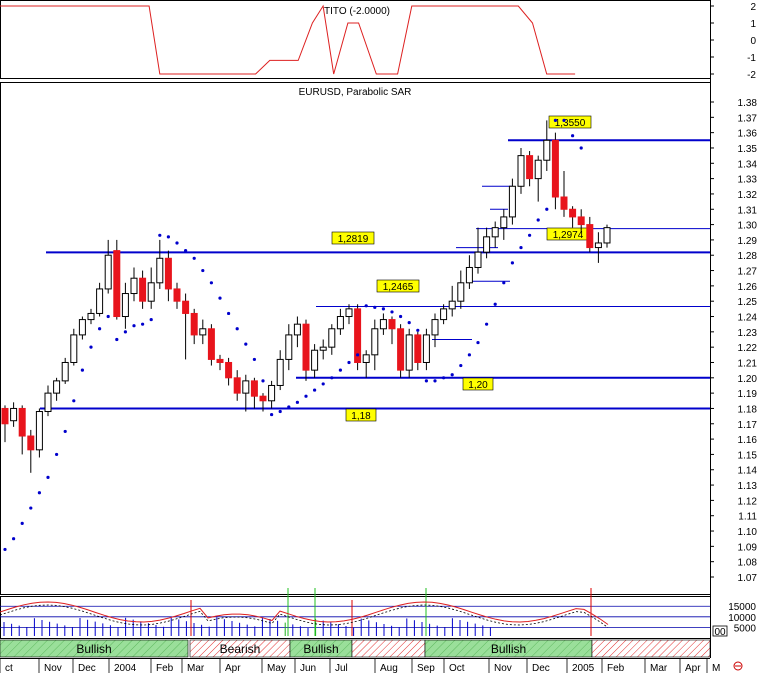 This screenshot has width=760, height=675. What do you see at coordinates (87, 668) in the screenshot?
I see `time-label: Dec` at bounding box center [87, 668].